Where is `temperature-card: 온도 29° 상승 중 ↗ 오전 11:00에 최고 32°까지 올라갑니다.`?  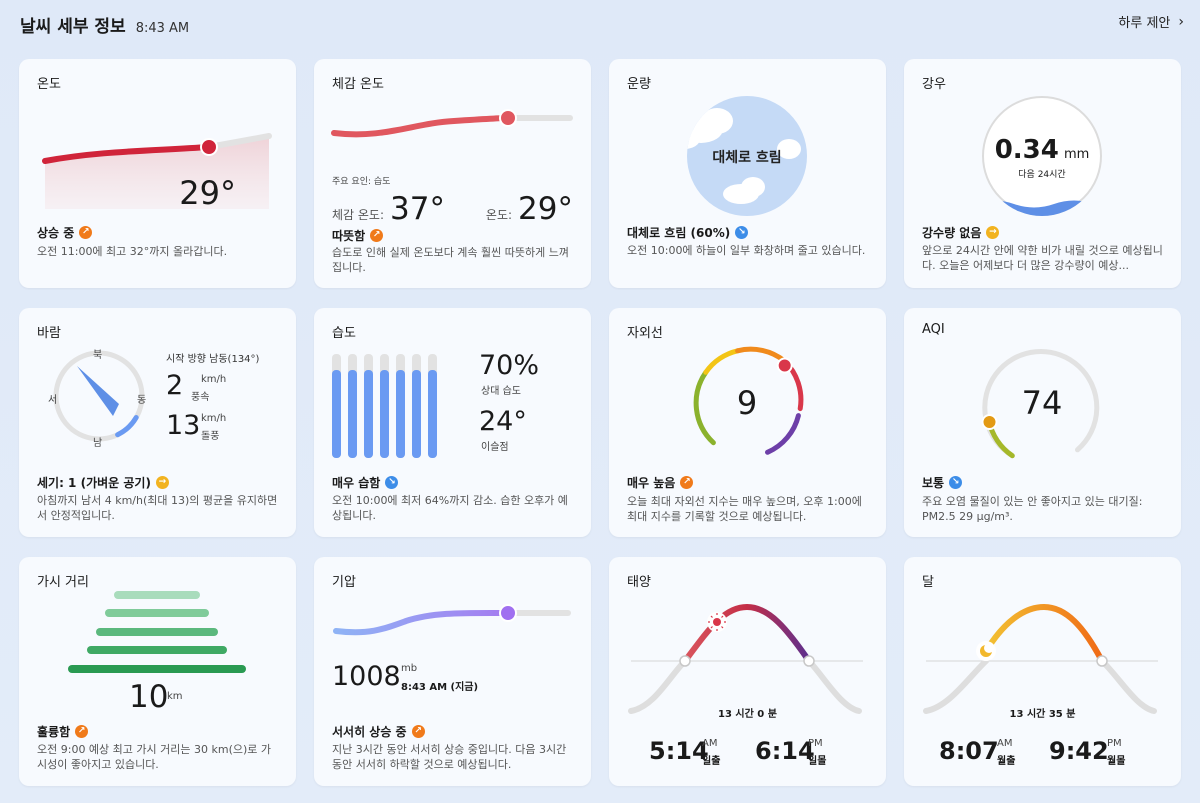 temperature-card: 온도 29° 상승 중 ↗ 오전 11:00에 최고 32°까지 올라갑니다. is located at coordinates (157, 173).